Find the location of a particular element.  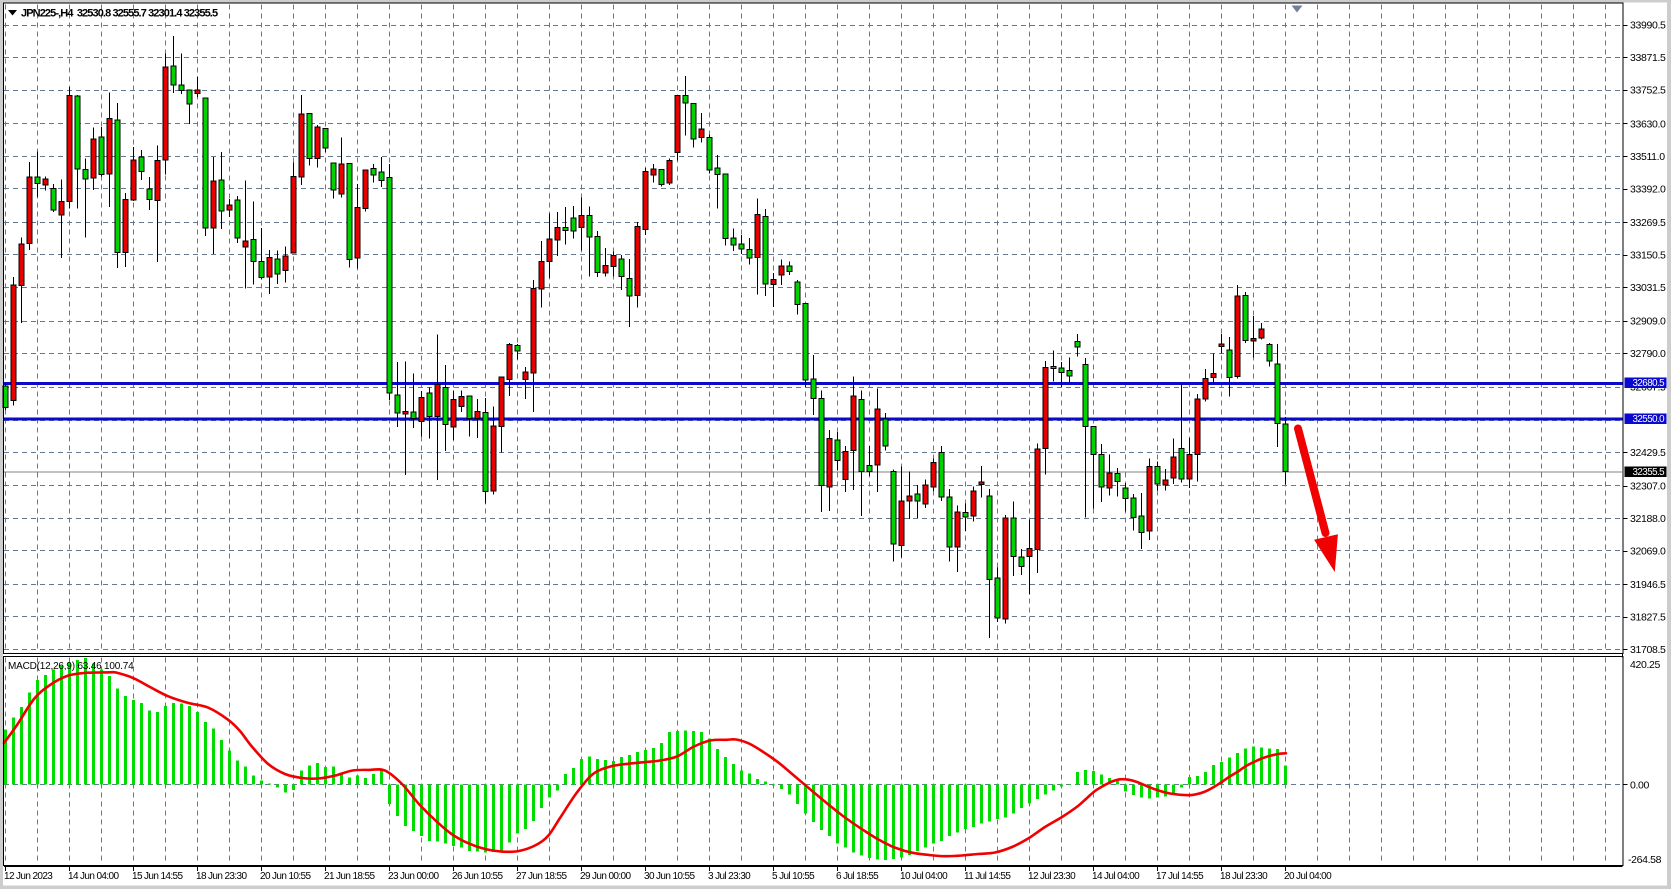

svg-text: 3 Jul 23:30 is located at coordinates (729, 876).